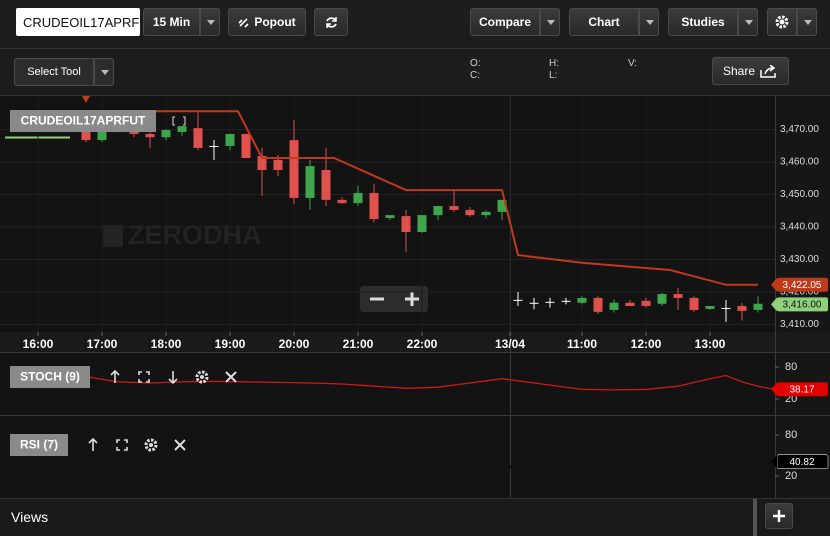 Image resolution: width=830 pixels, height=536 pixels. I want to click on studies-caret, so click(748, 22).